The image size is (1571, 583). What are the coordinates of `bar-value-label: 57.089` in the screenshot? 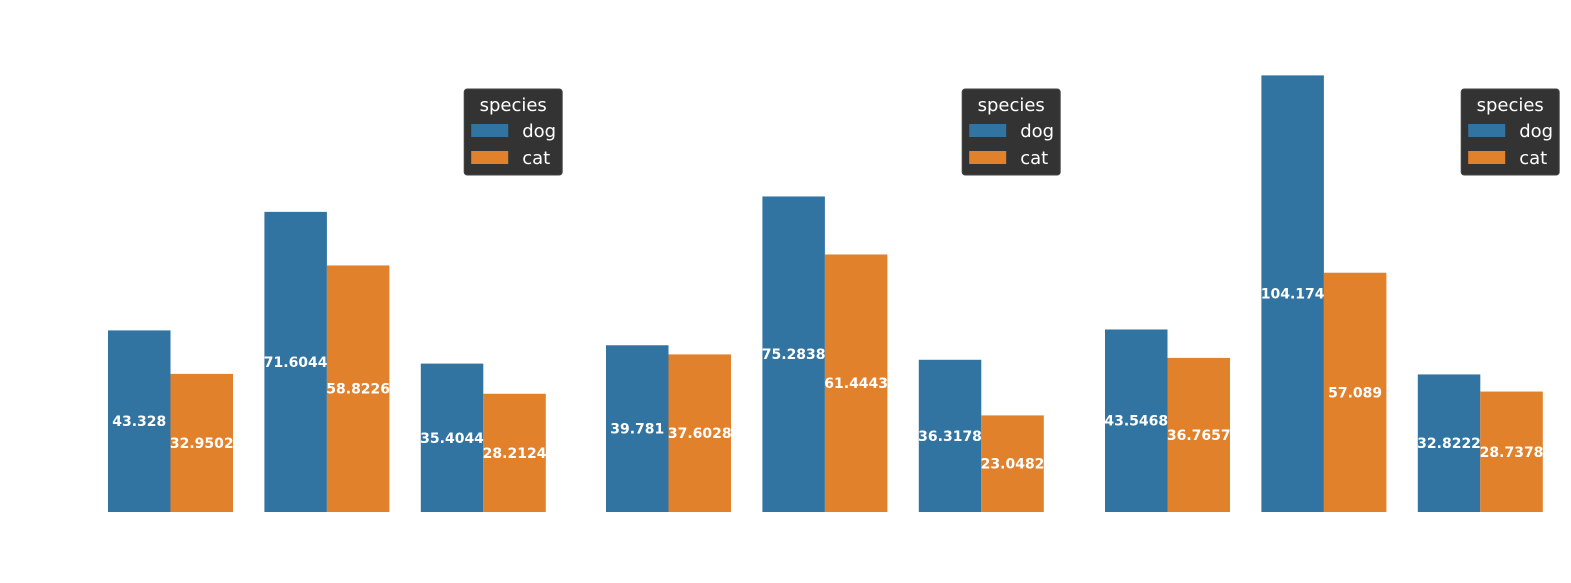 It's located at (1355, 393).